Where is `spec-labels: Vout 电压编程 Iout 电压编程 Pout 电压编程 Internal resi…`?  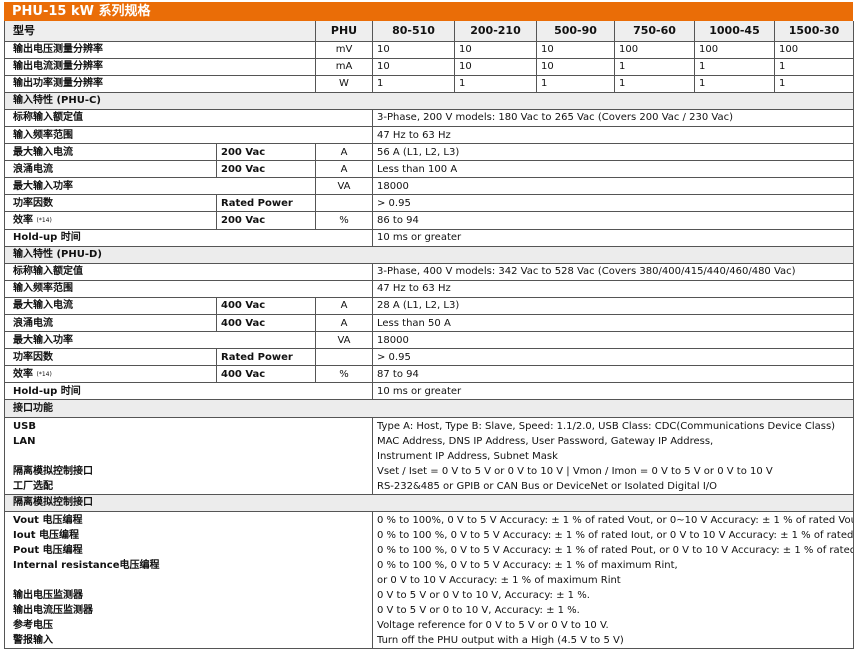
spec-labels: Vout 电压编程 Iout 电压编程 Pout 电压编程 Internal resi… is located at coordinates (188, 579).